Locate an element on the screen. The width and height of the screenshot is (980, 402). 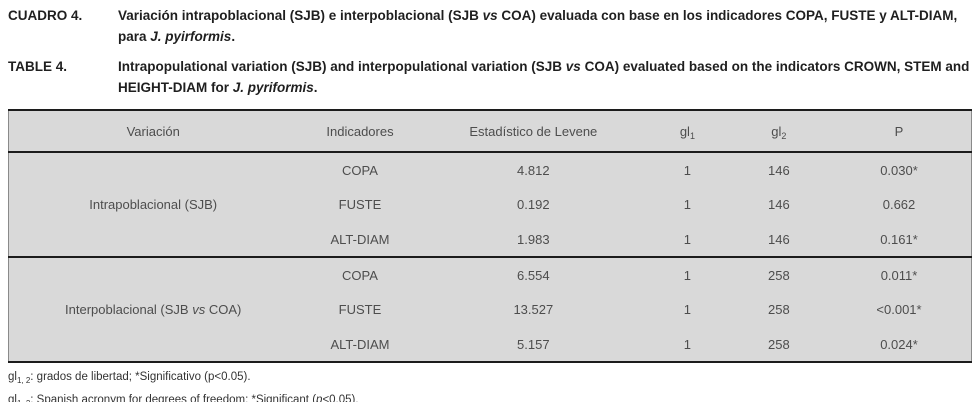
column-header-indicators: Indicadores is located at coordinates (360, 131).